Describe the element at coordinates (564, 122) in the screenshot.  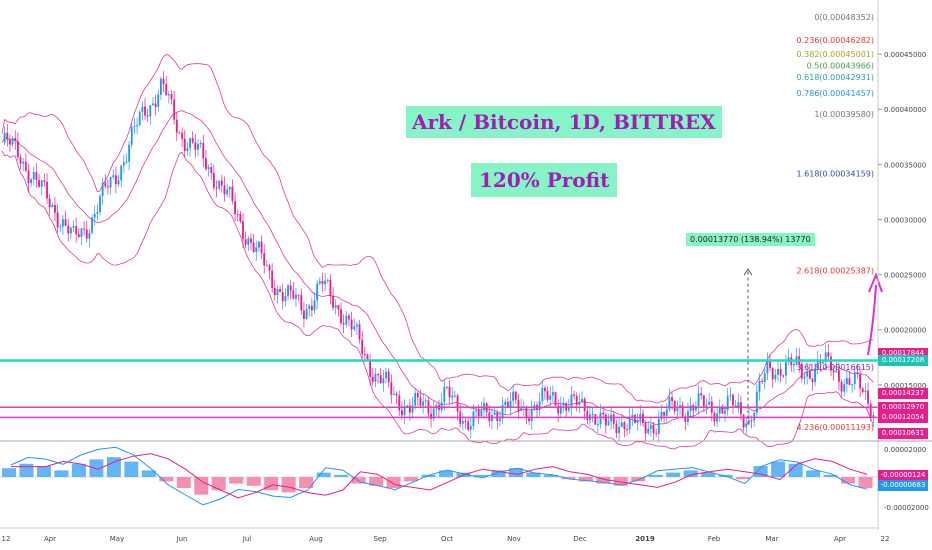
I see `chart-title: Ark / Bitcoin, 1D, BITTREX` at that location.